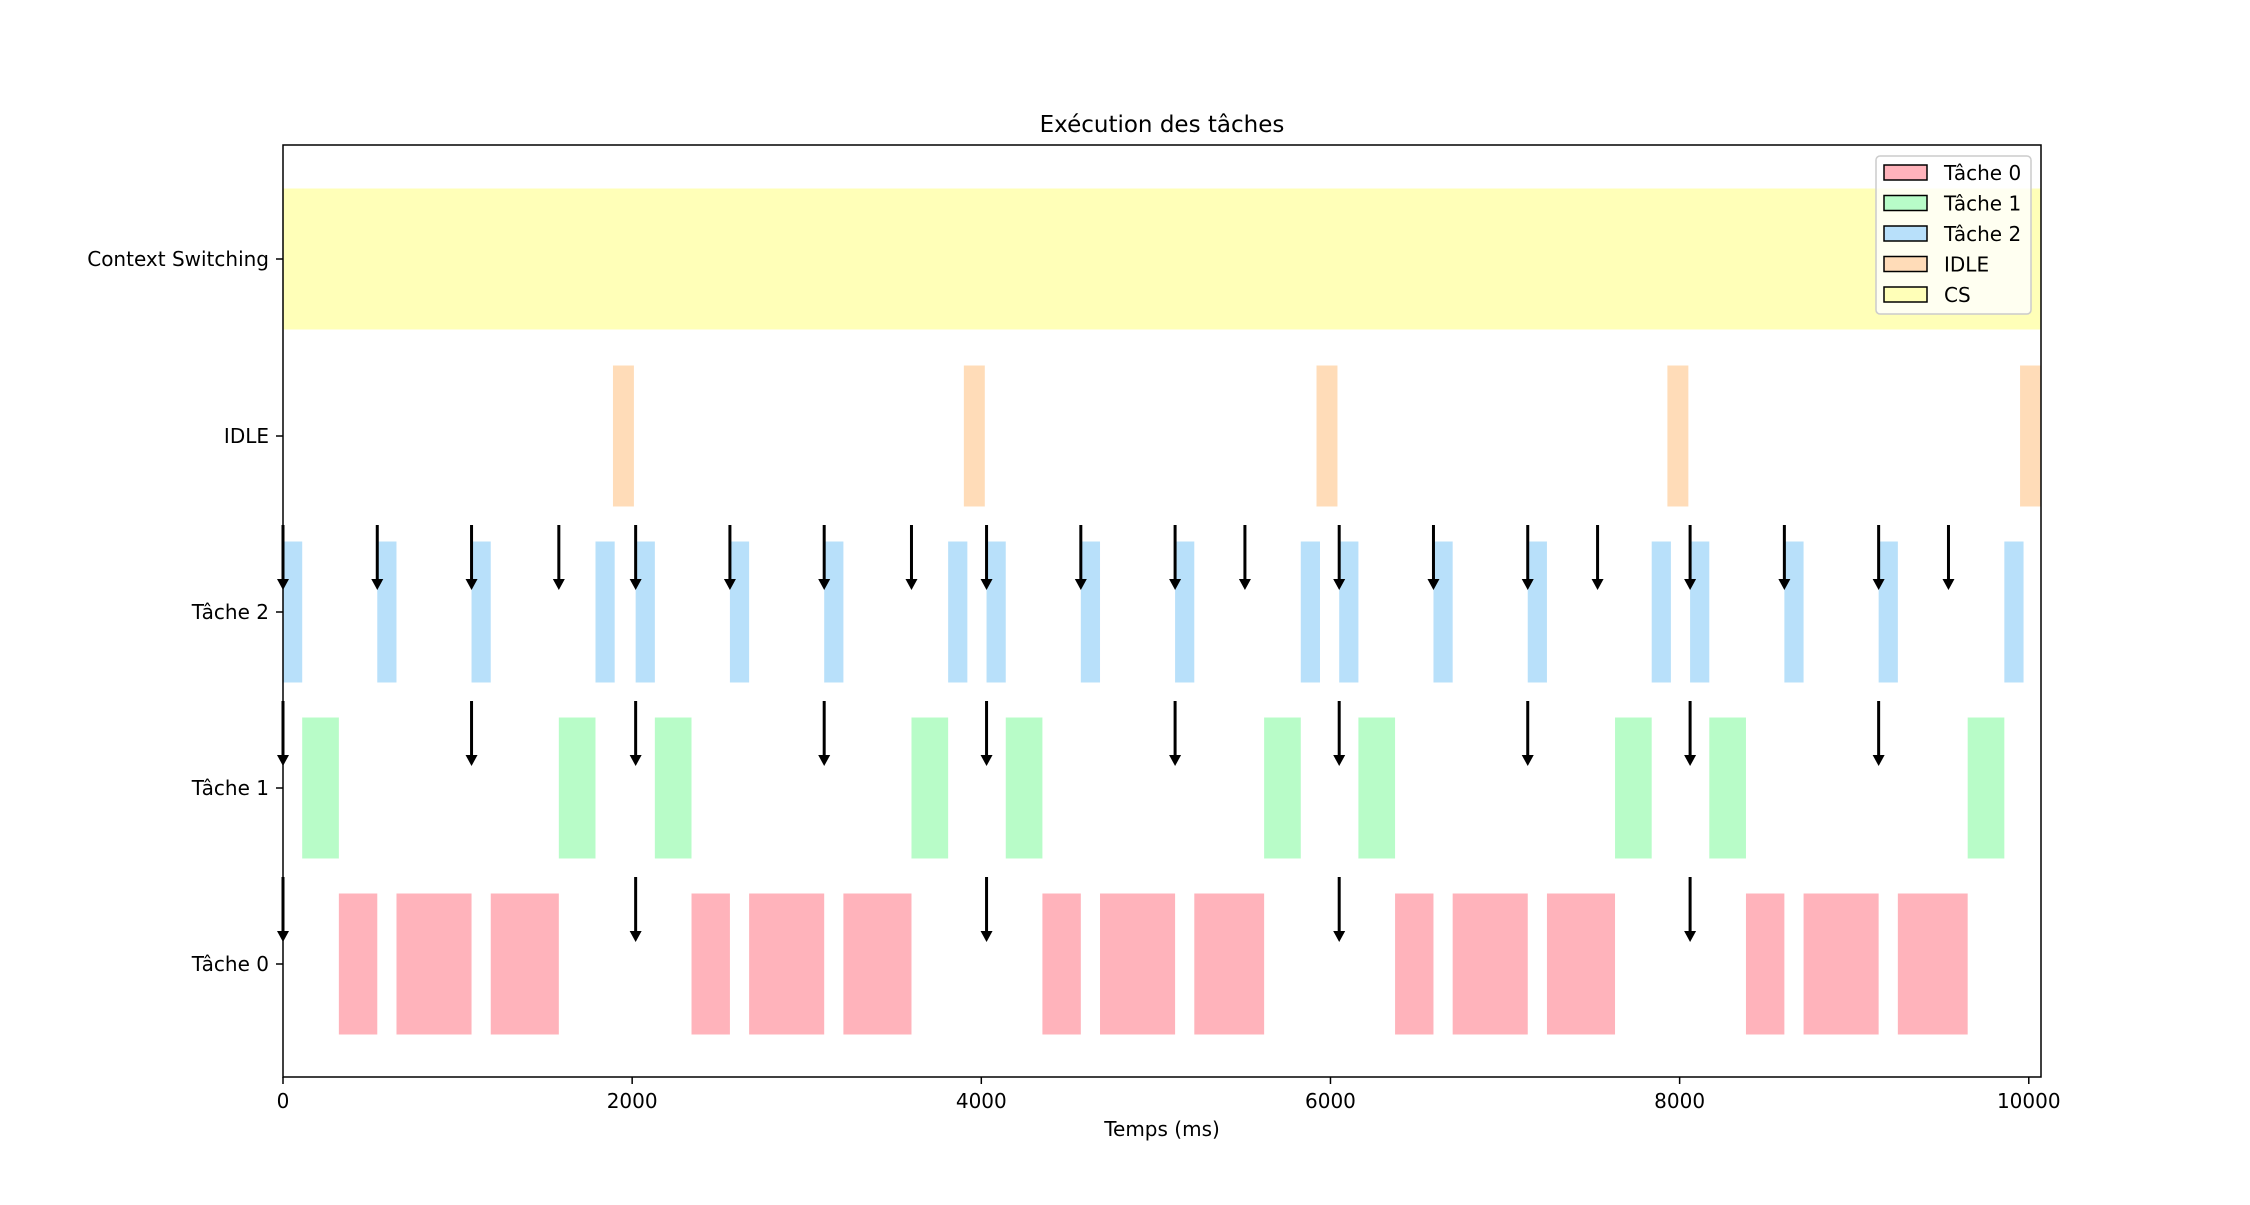  Describe the element at coordinates (1966, 265) in the screenshot. I see `legend-label: IDLE` at that location.